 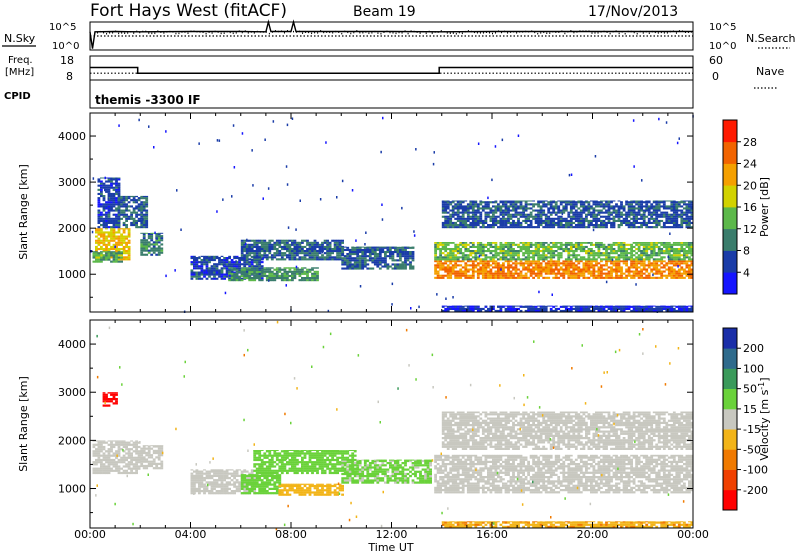 What do you see at coordinates (722, 46) in the screenshot?
I see `noise-right-tick-low: 10^0` at bounding box center [722, 46].